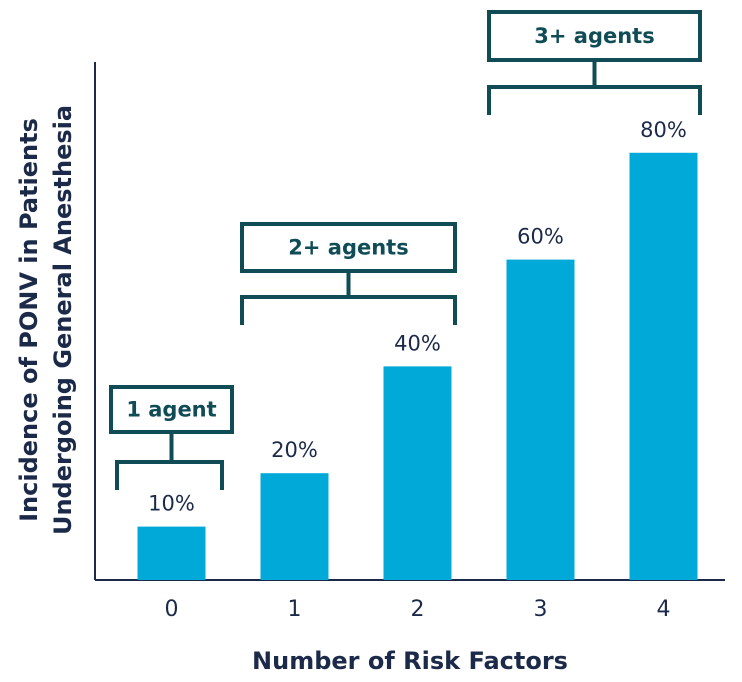  Describe the element at coordinates (63, 320) in the screenshot. I see `y-axis-title: Undergoing General Anesthesia` at that location.